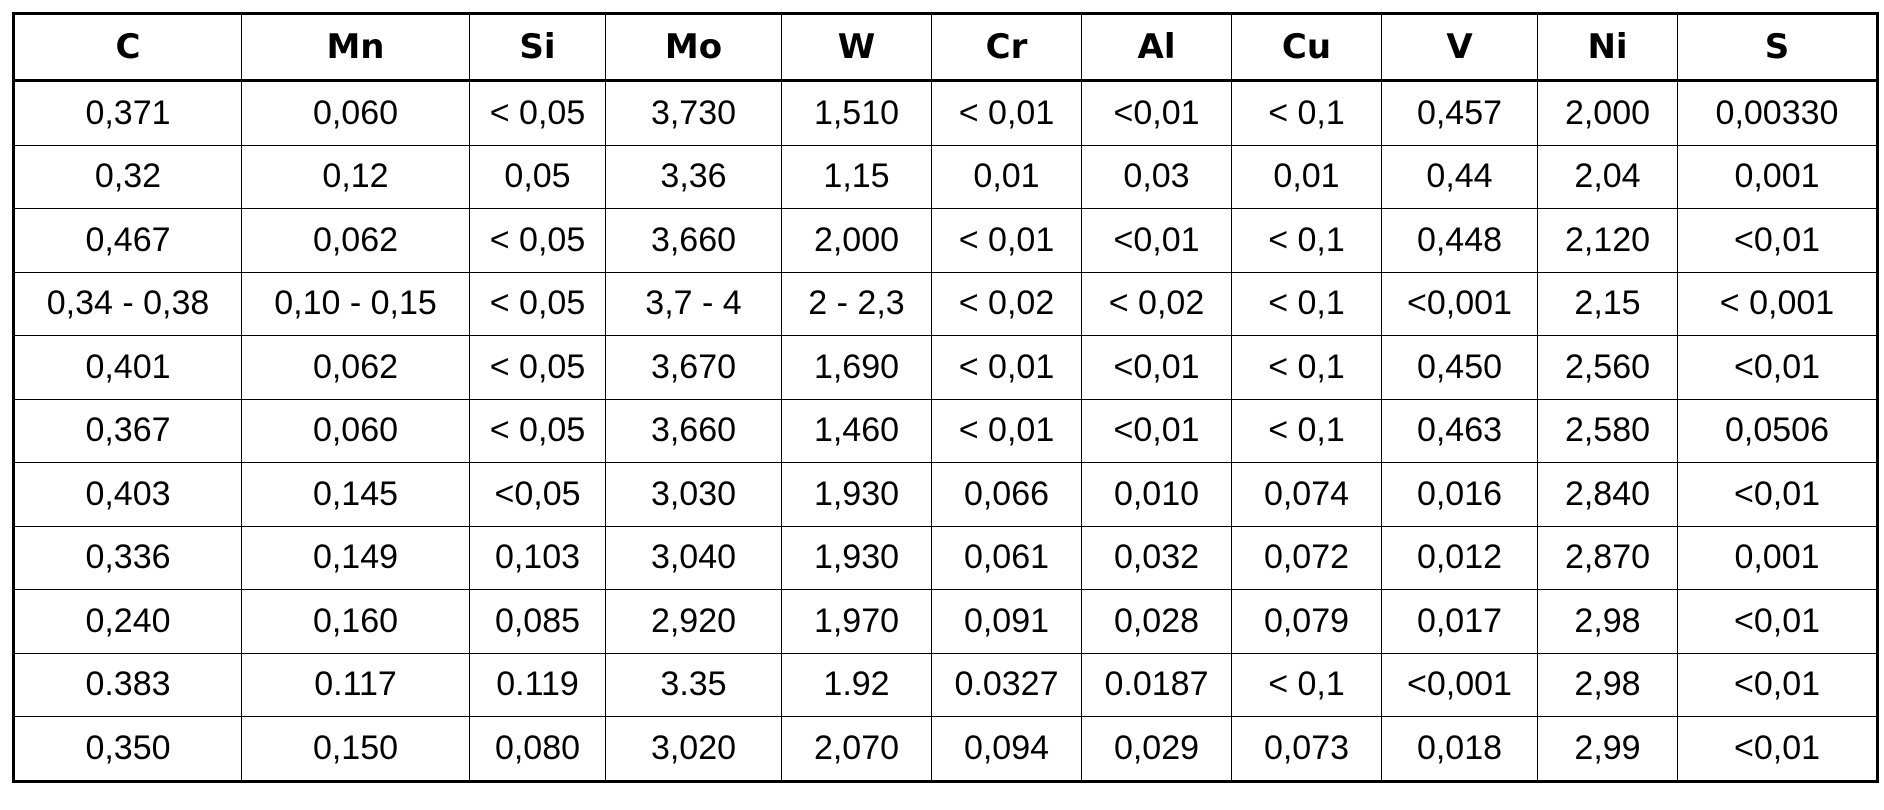 The width and height of the screenshot is (1884, 810). Describe the element at coordinates (857, 177) in the screenshot. I see `cell-w: 1,15` at that location.